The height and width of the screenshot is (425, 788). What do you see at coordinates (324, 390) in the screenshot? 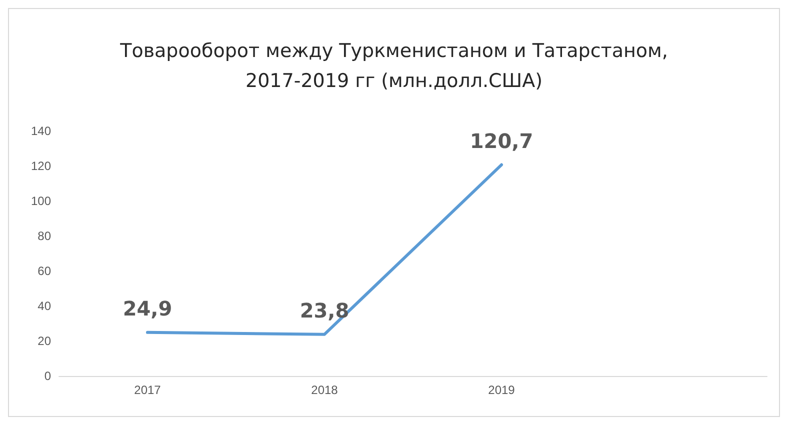
I see `x-tick-label: 2018` at bounding box center [324, 390].